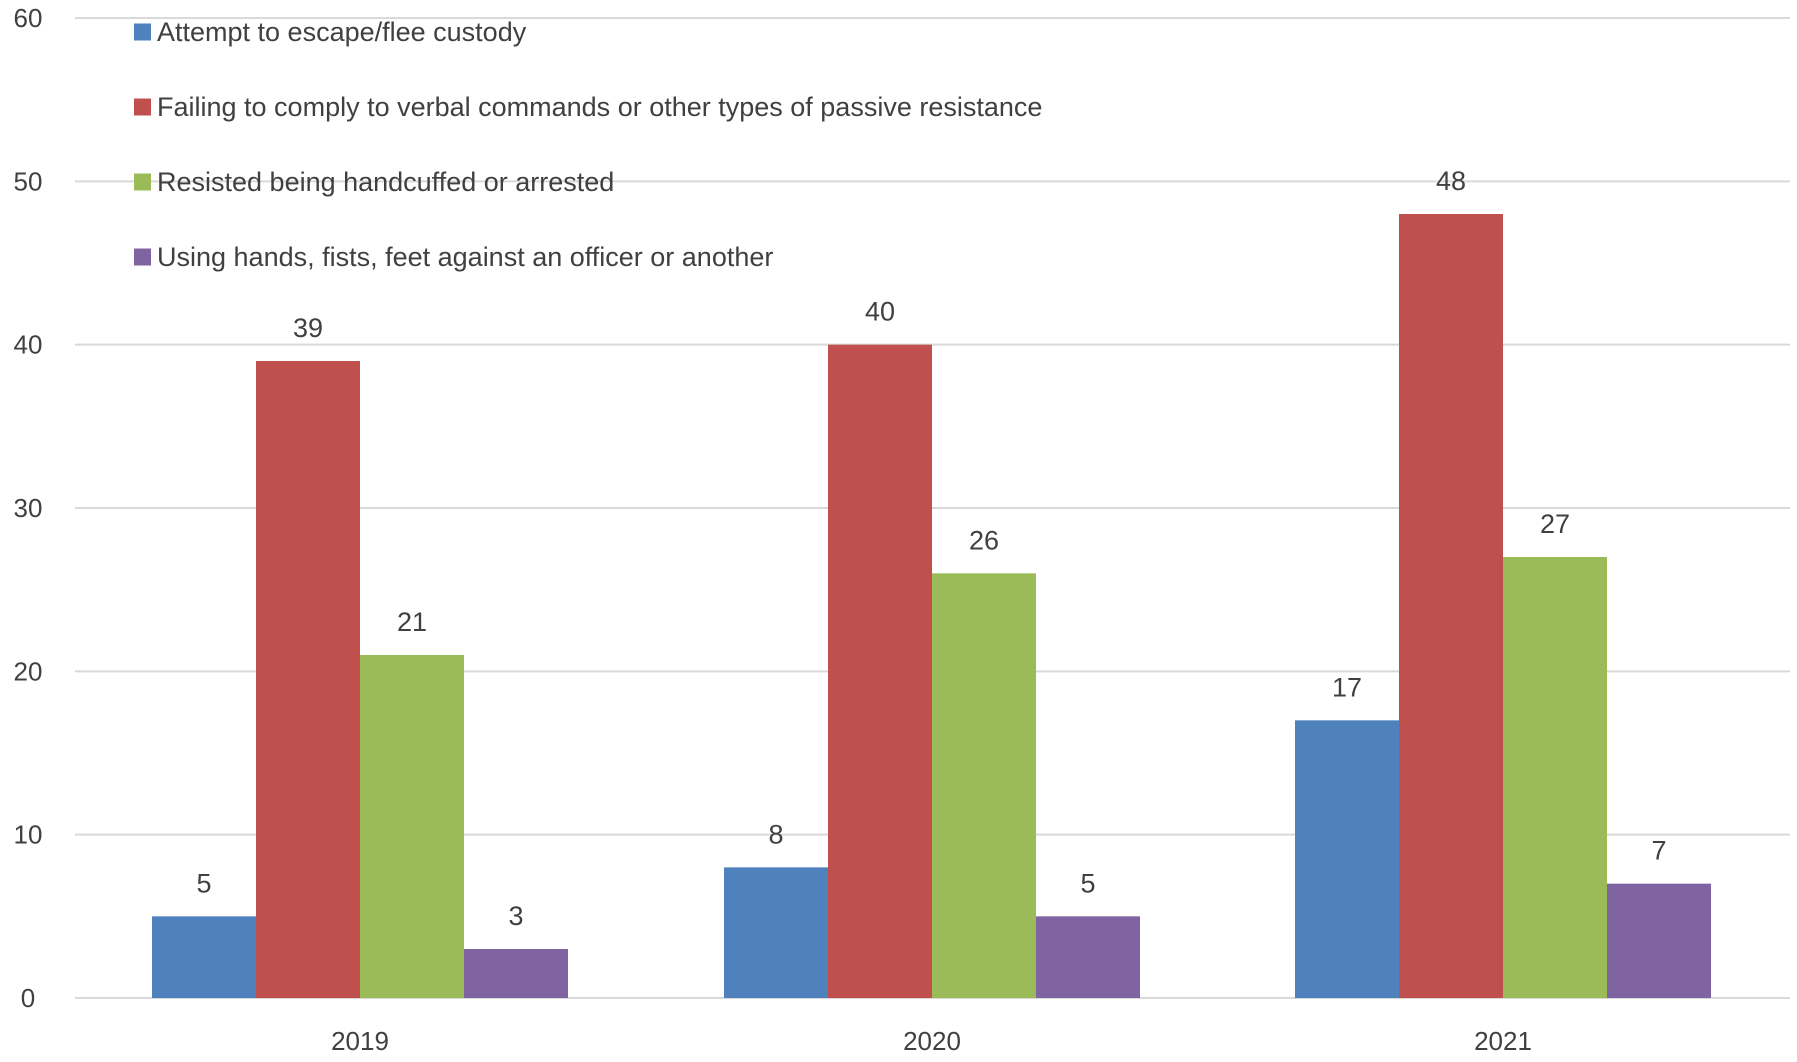  Describe the element at coordinates (28, 345) in the screenshot. I see `y-tick-label-40: 40` at that location.